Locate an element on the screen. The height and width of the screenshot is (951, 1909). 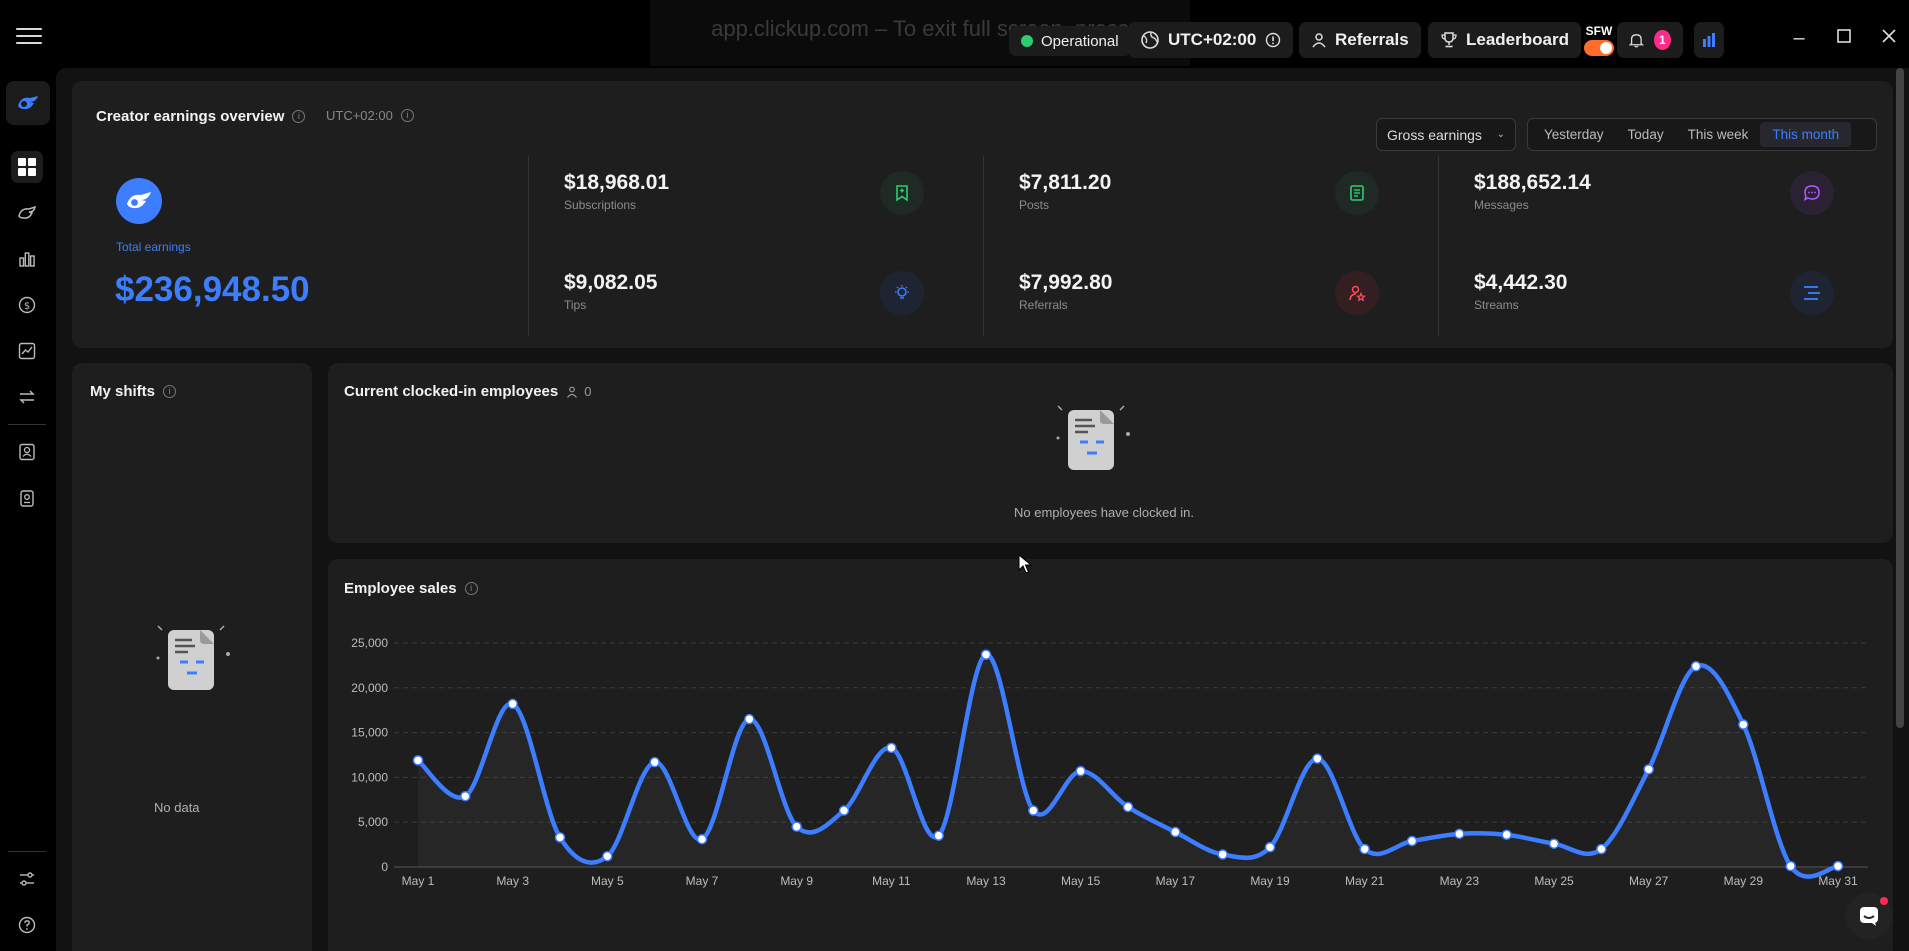
dollar-circle-icon: $ is located at coordinates (27, 305).